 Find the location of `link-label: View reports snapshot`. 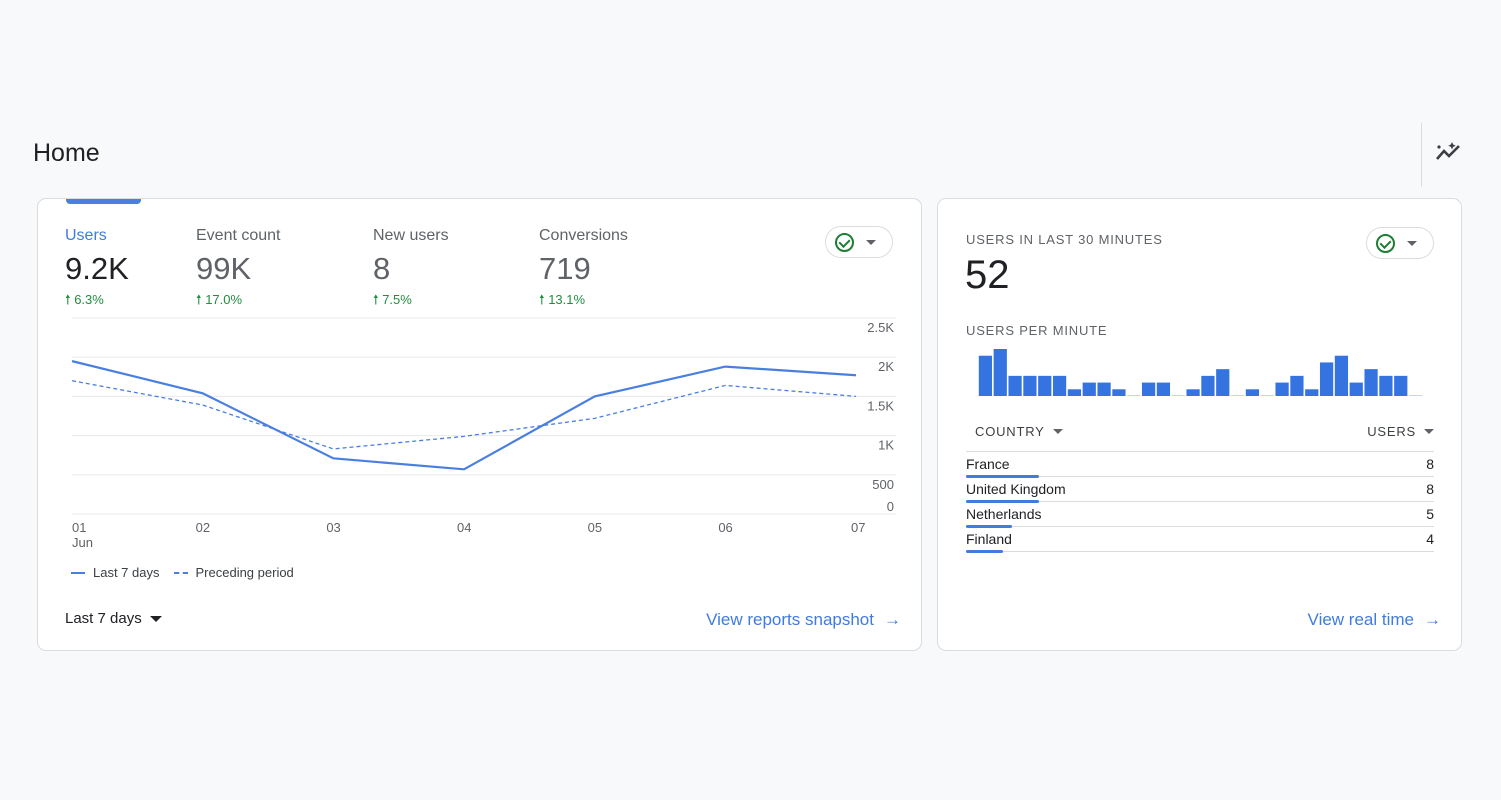

link-label: View reports snapshot is located at coordinates (790, 619).